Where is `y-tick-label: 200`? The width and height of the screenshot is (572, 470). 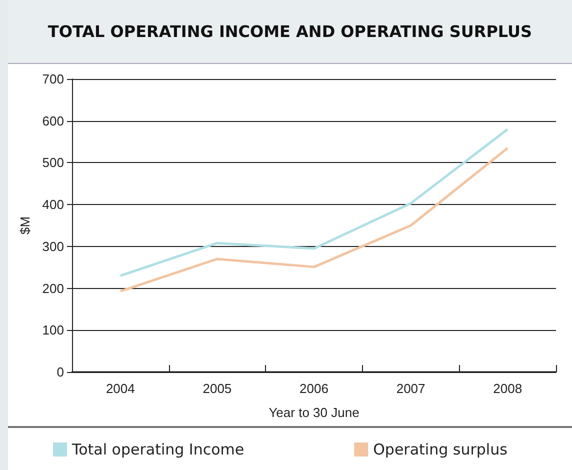 y-tick-label: 200 is located at coordinates (53, 288).